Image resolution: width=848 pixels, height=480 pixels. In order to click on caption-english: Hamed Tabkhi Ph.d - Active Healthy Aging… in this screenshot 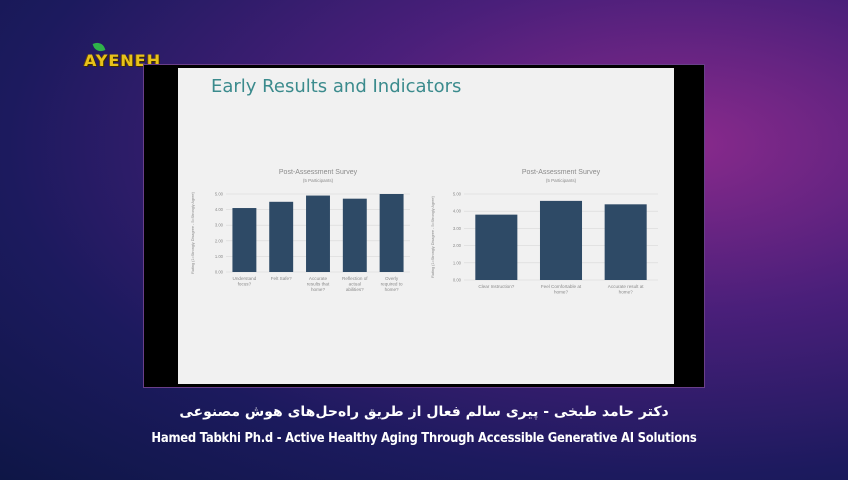, I will do `click(424, 438)`.